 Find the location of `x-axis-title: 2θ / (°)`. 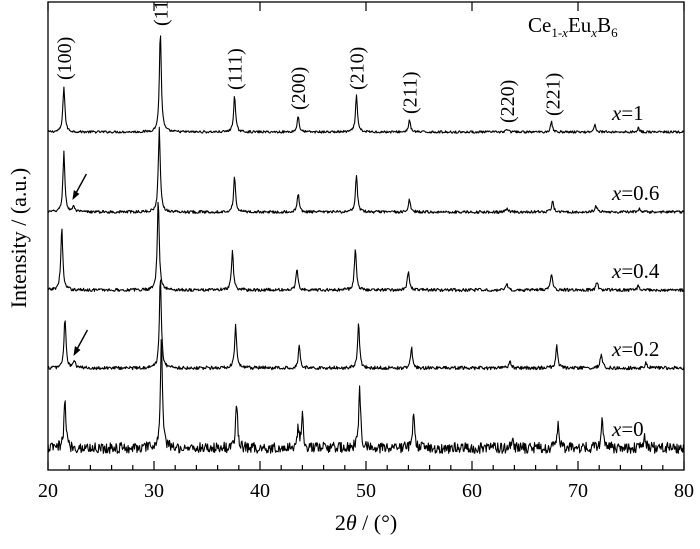

x-axis-title: 2θ / (°) is located at coordinates (366, 522).